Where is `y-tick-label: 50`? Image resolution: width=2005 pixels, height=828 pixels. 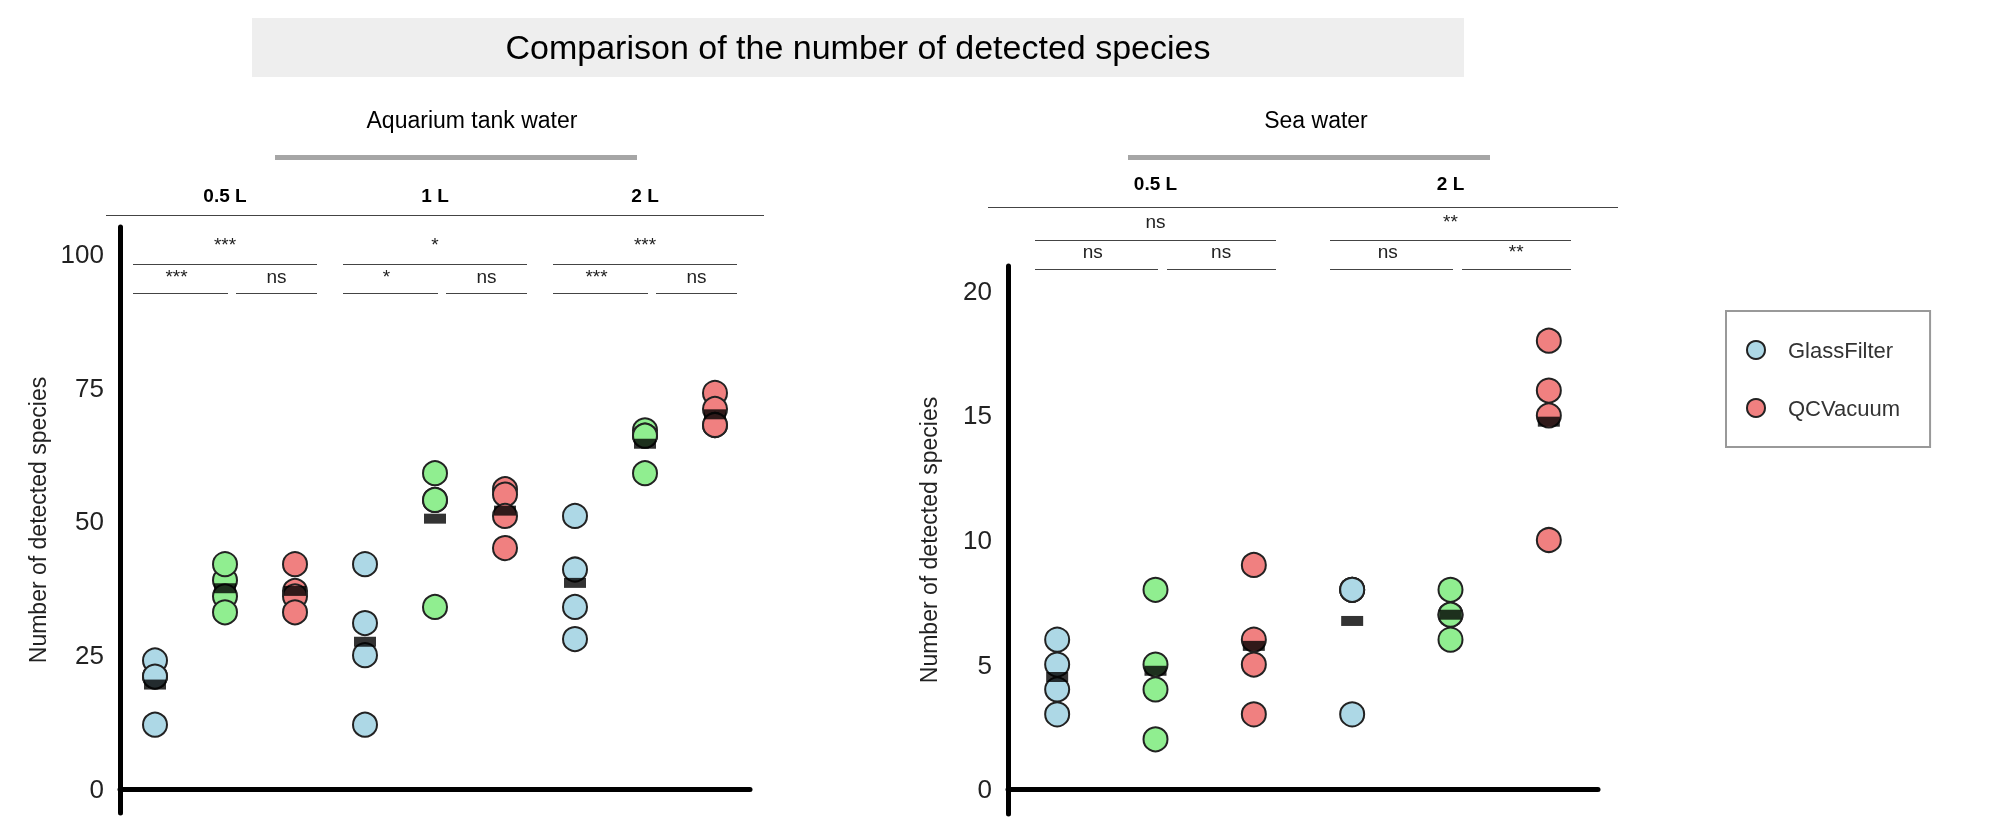
y-tick-label: 50 is located at coordinates (89, 521).